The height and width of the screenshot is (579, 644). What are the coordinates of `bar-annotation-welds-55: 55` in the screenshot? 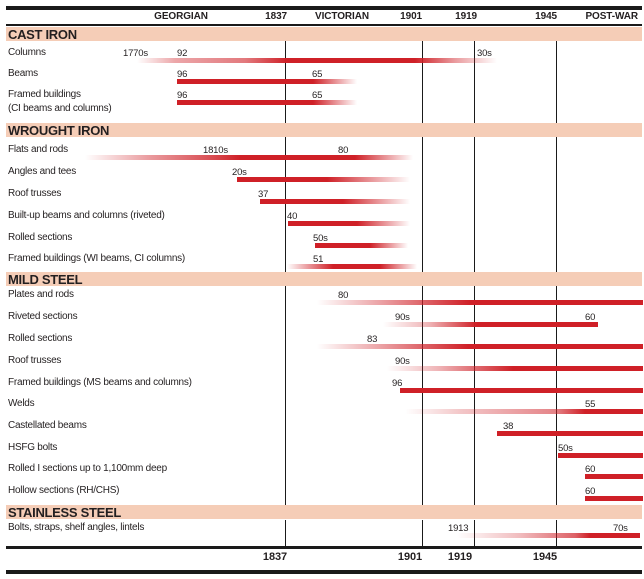 It's located at (590, 404).